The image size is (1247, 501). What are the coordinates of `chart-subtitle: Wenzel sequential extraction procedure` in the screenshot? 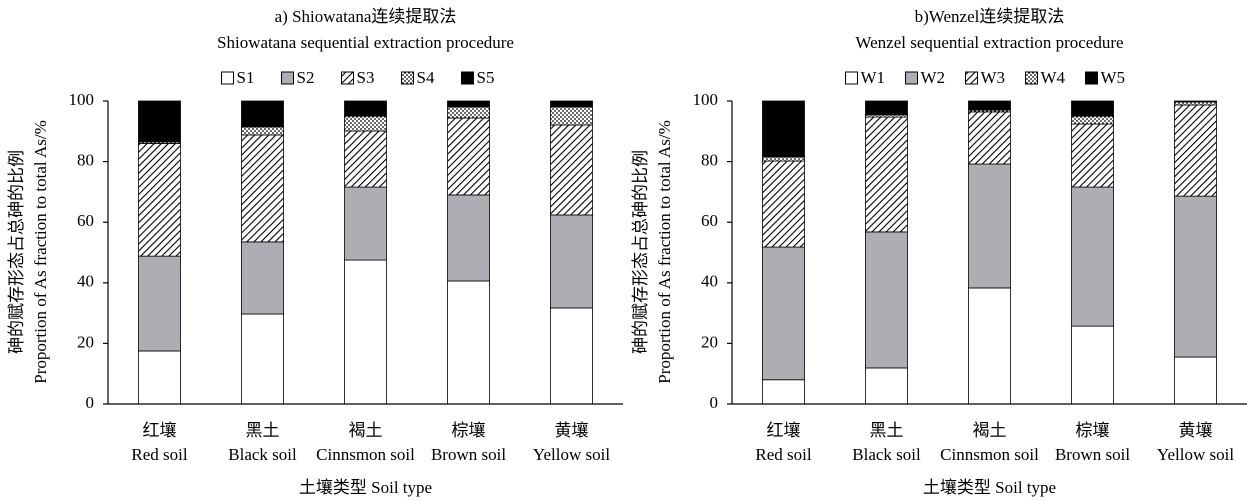 It's located at (989, 42).